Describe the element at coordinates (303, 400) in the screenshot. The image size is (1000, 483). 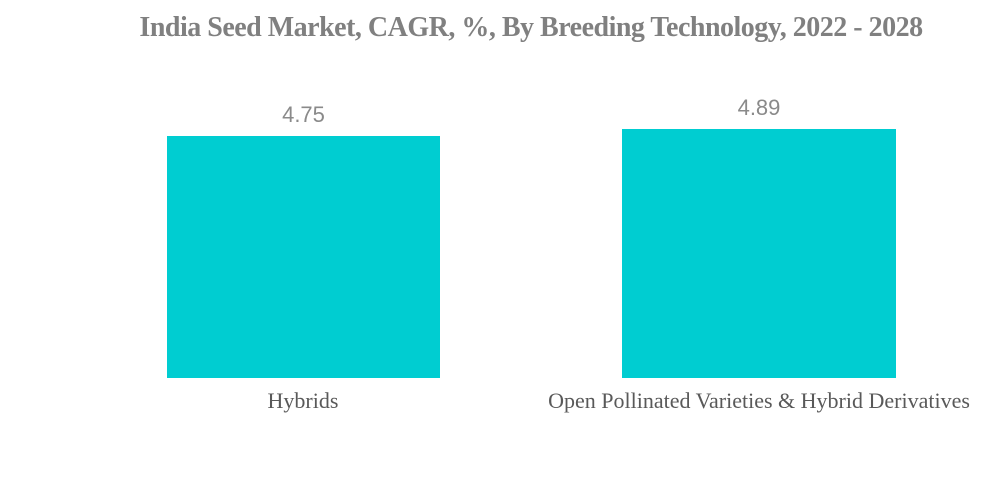
I see `category-label-hybrids: Hybrids` at that location.